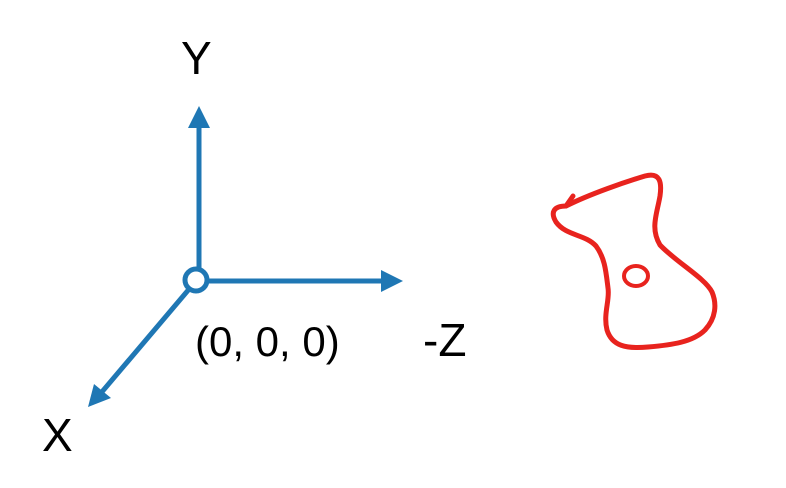 The image size is (786, 488). Describe the element at coordinates (196, 58) in the screenshot. I see `y-axis-label: Y` at that location.